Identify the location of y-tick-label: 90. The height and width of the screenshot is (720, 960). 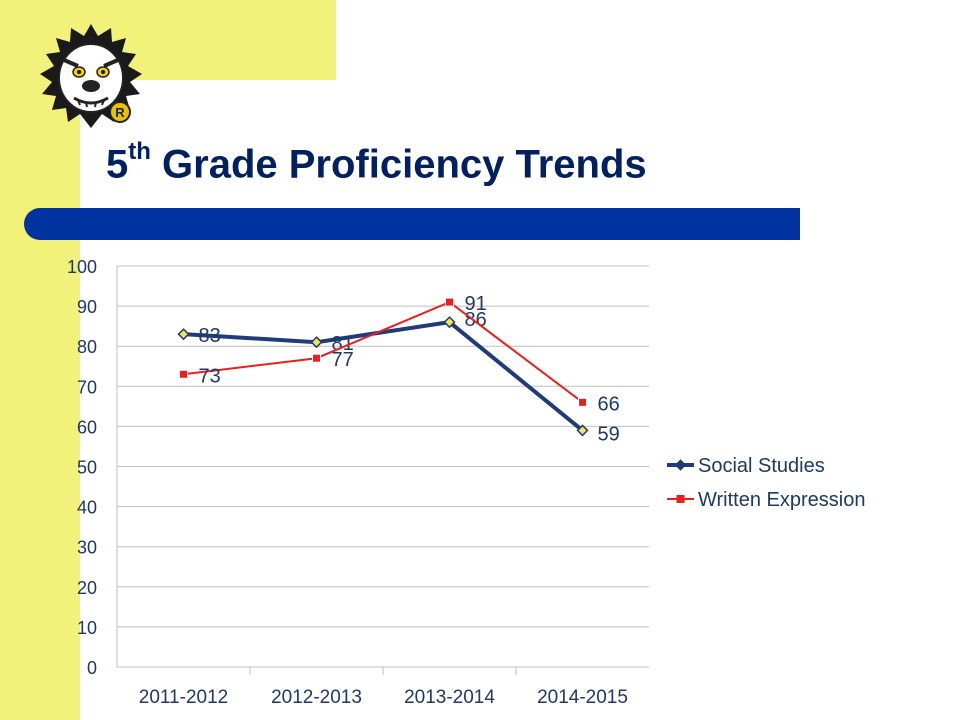
(87, 307).